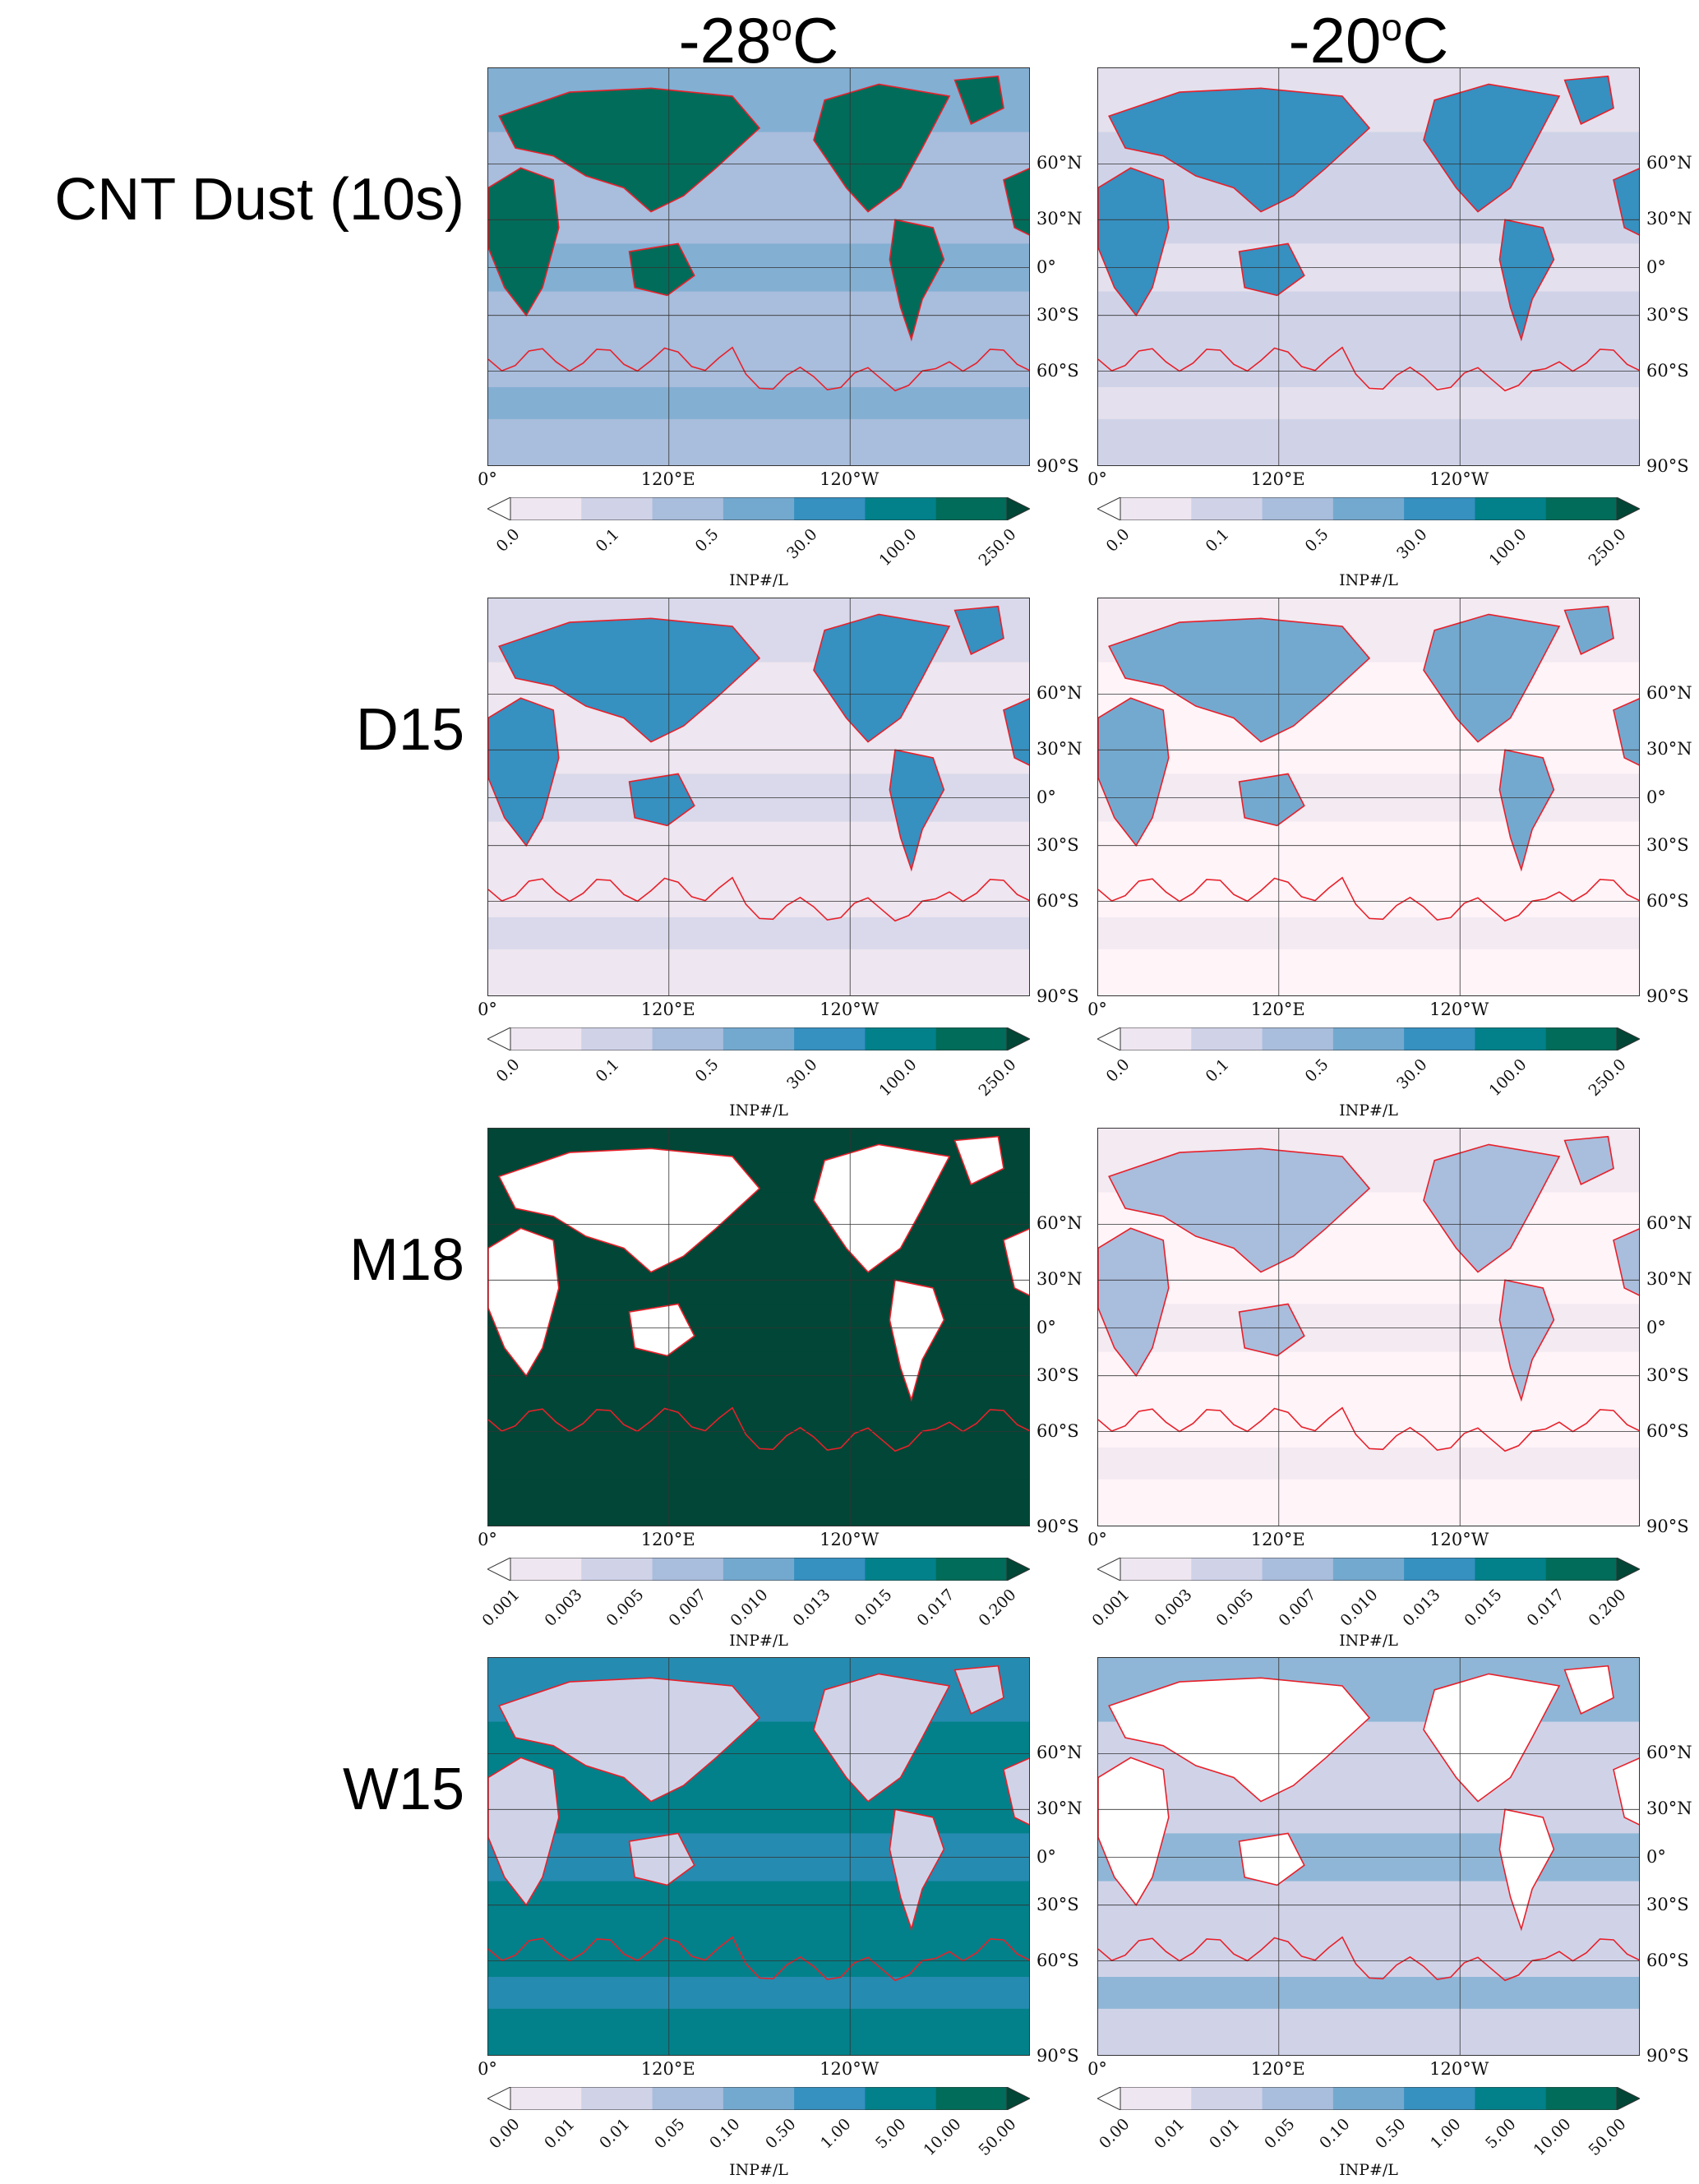 This screenshot has width=1699, height=2184. I want to click on row-label-3: M18, so click(407, 1260).